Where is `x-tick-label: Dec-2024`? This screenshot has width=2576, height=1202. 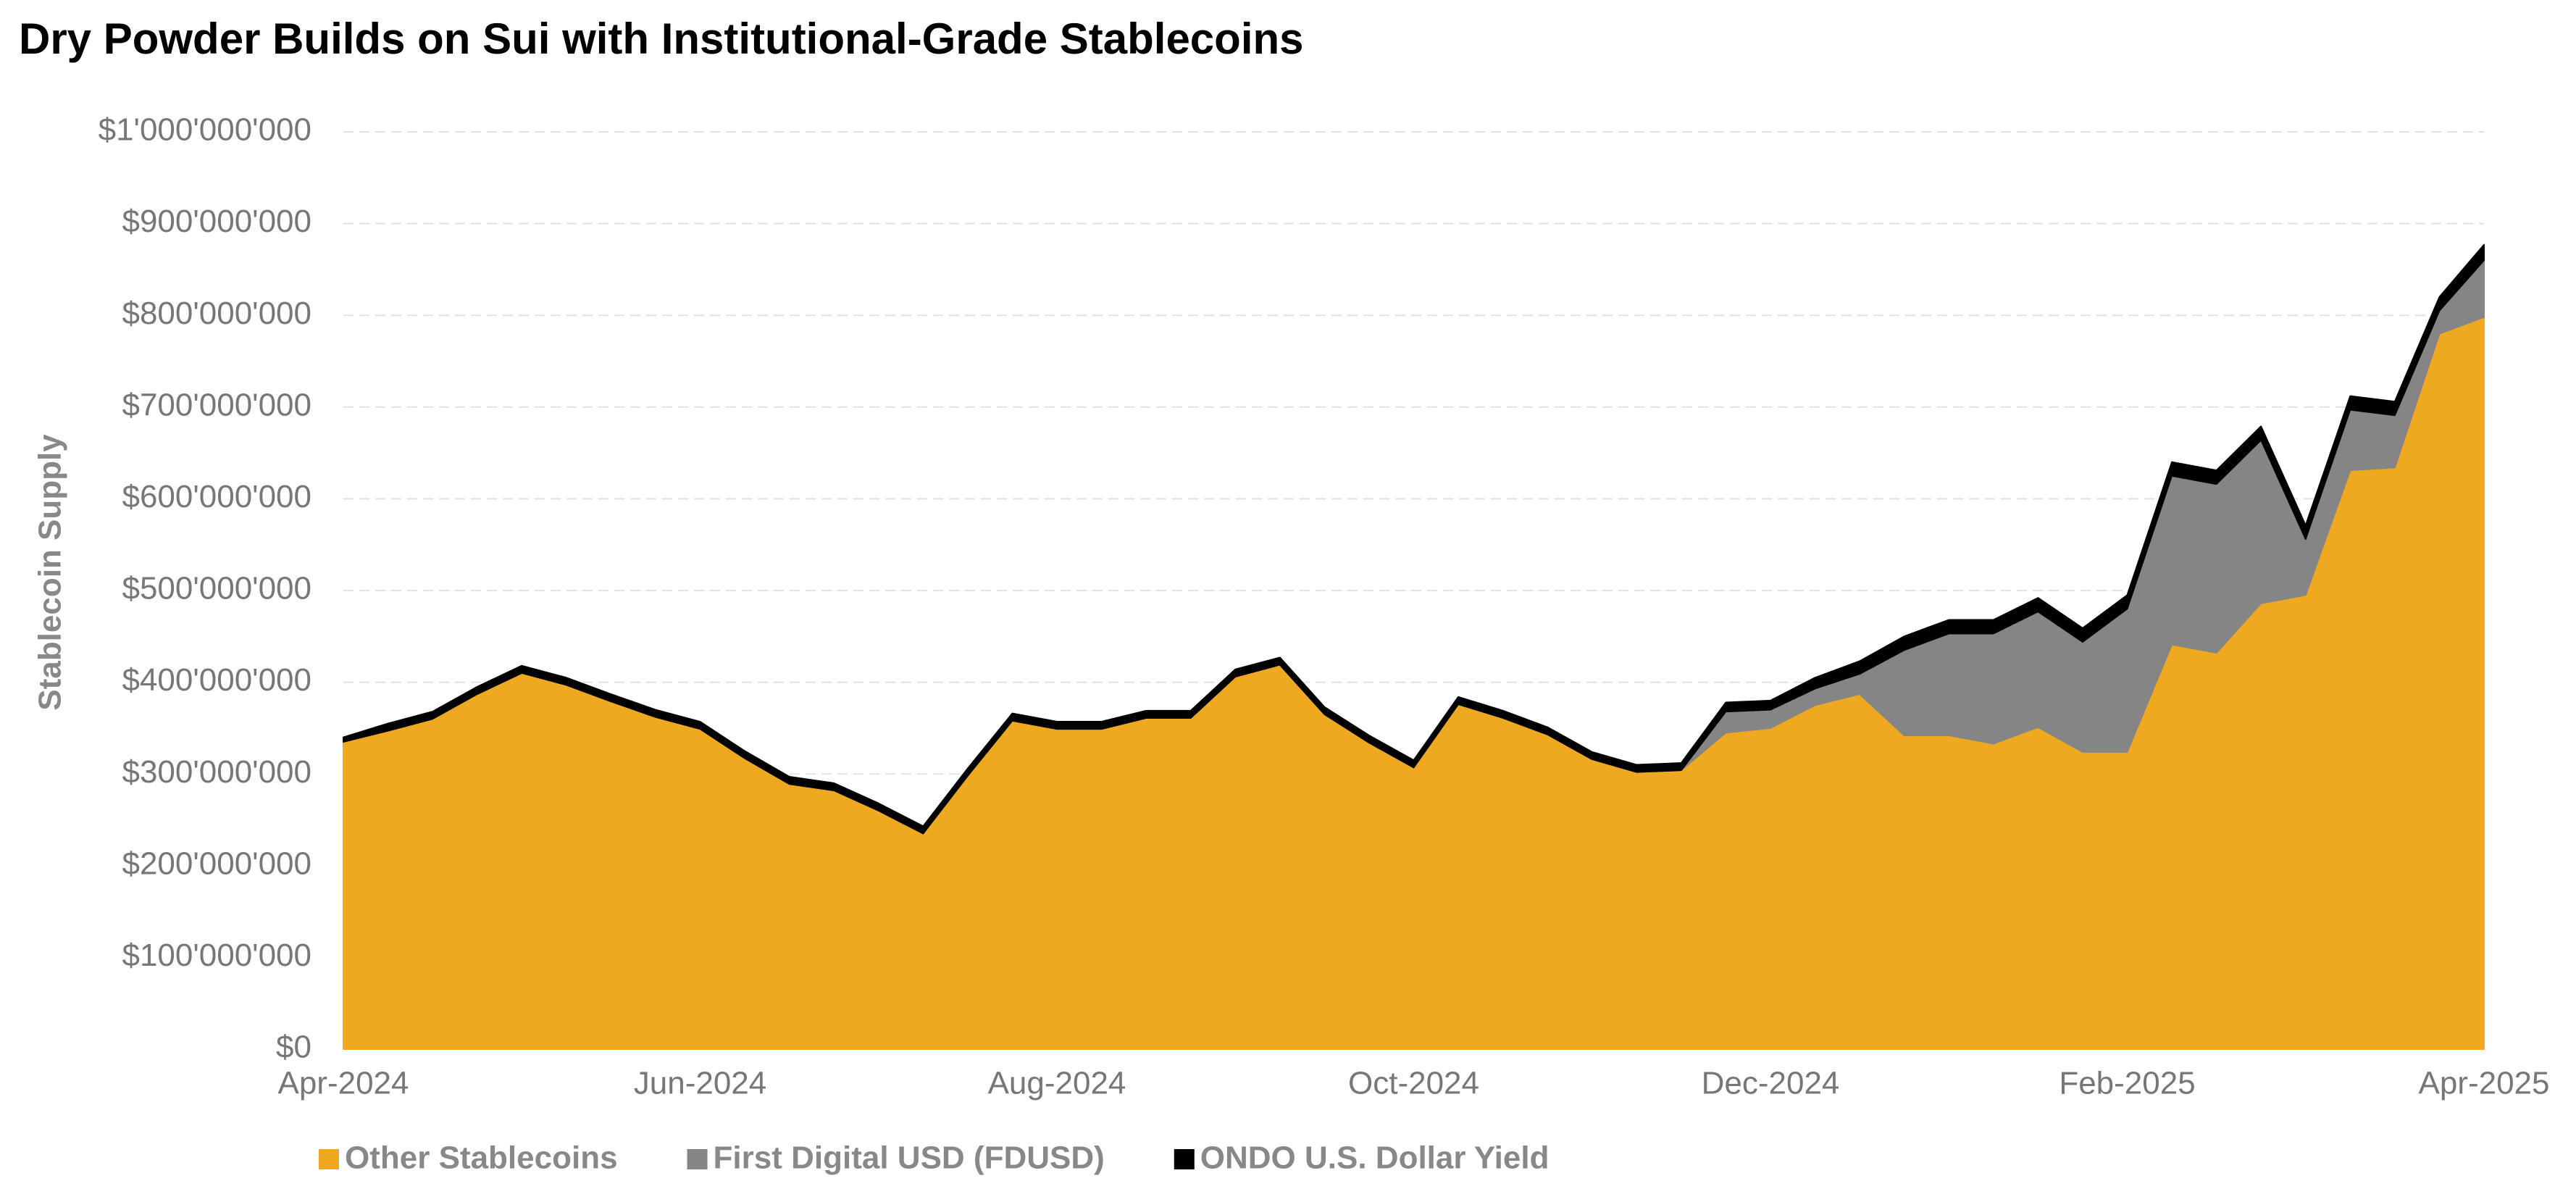
x-tick-label: Dec-2024 is located at coordinates (1771, 1083).